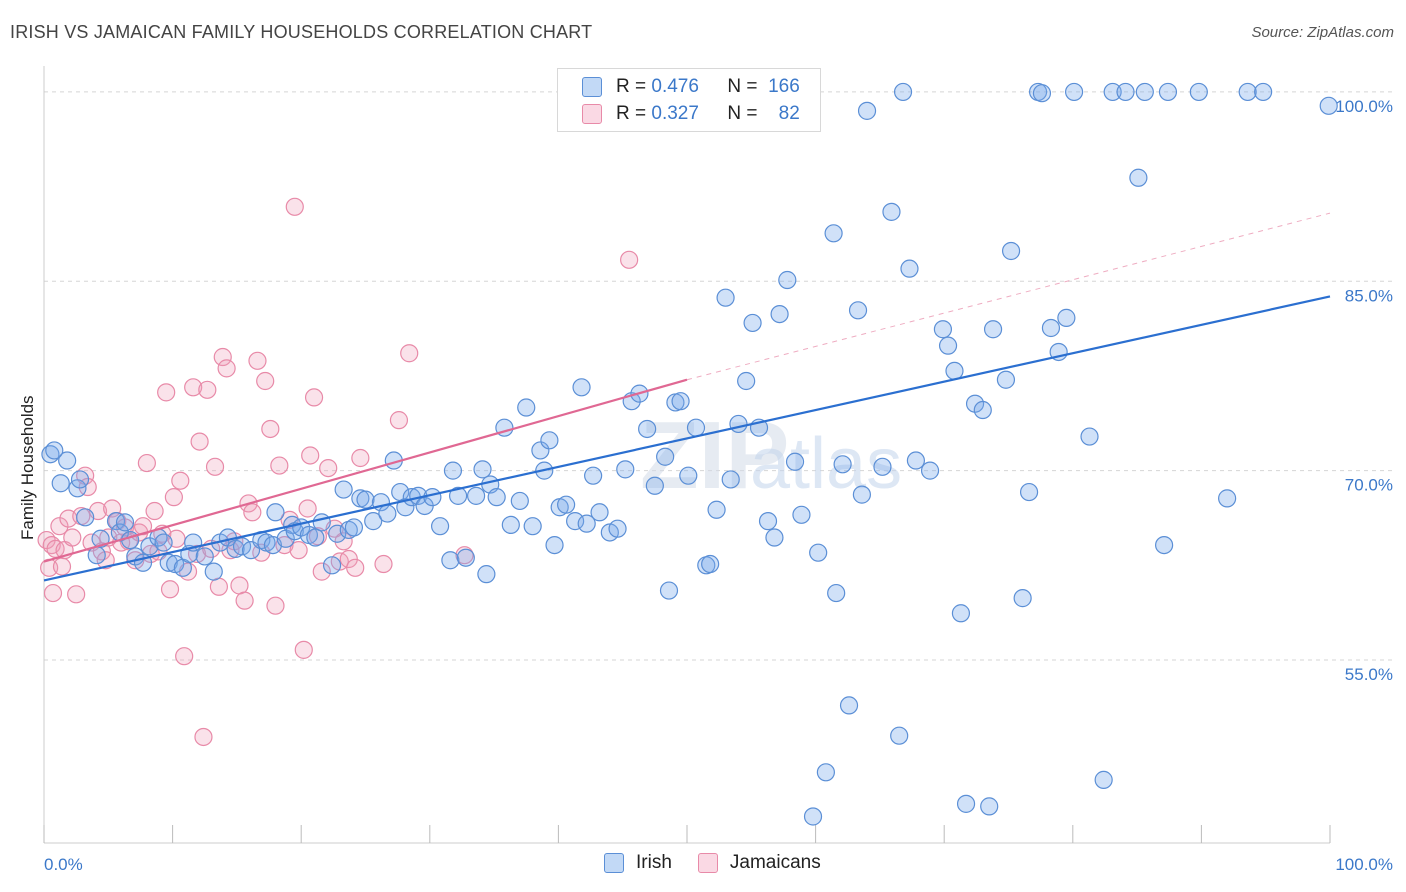 The height and width of the screenshot is (892, 1406). I want to click on jamaicans-r-value: 0.327, so click(675, 113).